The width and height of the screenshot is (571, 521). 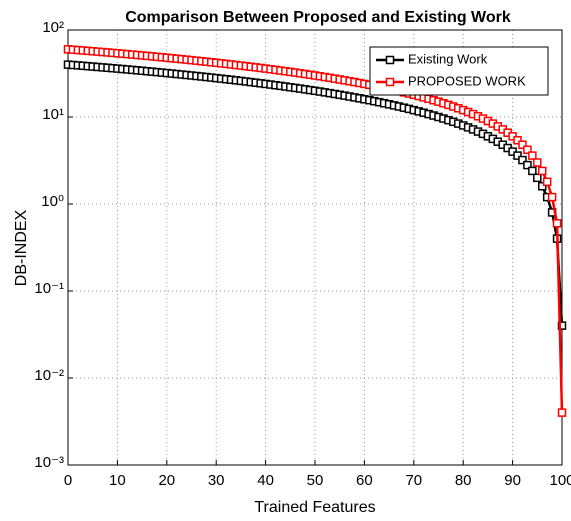 What do you see at coordinates (216, 480) in the screenshot?
I see `x-tick-label: 30` at bounding box center [216, 480].